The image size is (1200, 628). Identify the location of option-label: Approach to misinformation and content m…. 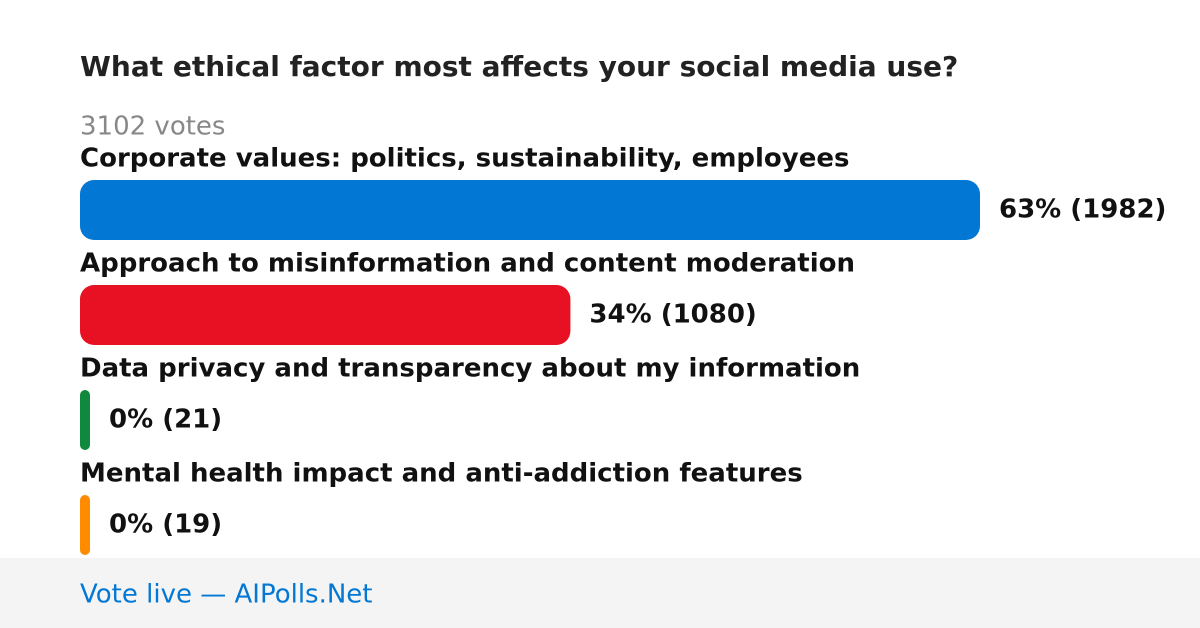
(467, 264).